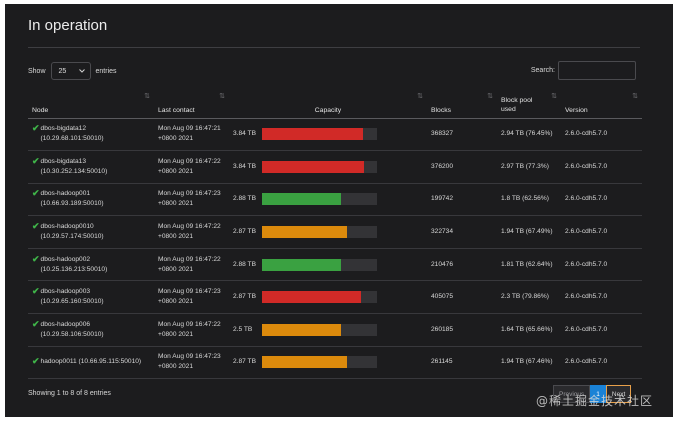 Image resolution: width=678 pixels, height=421 pixels. Describe the element at coordinates (597, 70) in the screenshot. I see `search-input` at that location.